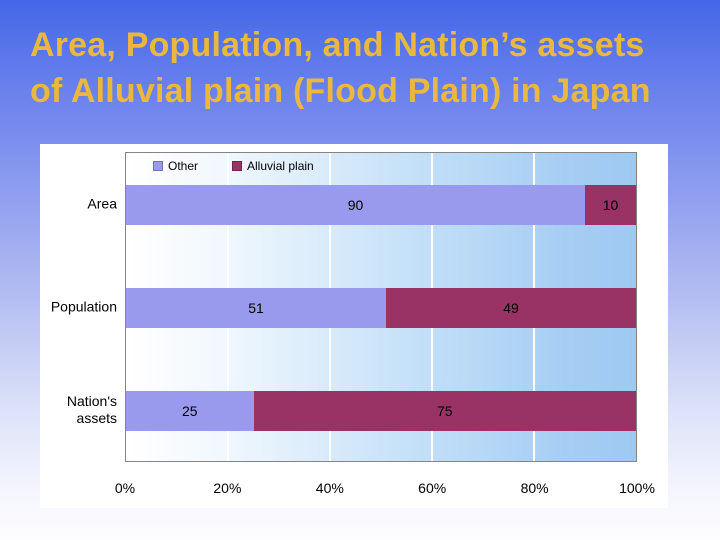 Image resolution: width=720 pixels, height=540 pixels. I want to click on bar-segment-other: 25, so click(190, 411).